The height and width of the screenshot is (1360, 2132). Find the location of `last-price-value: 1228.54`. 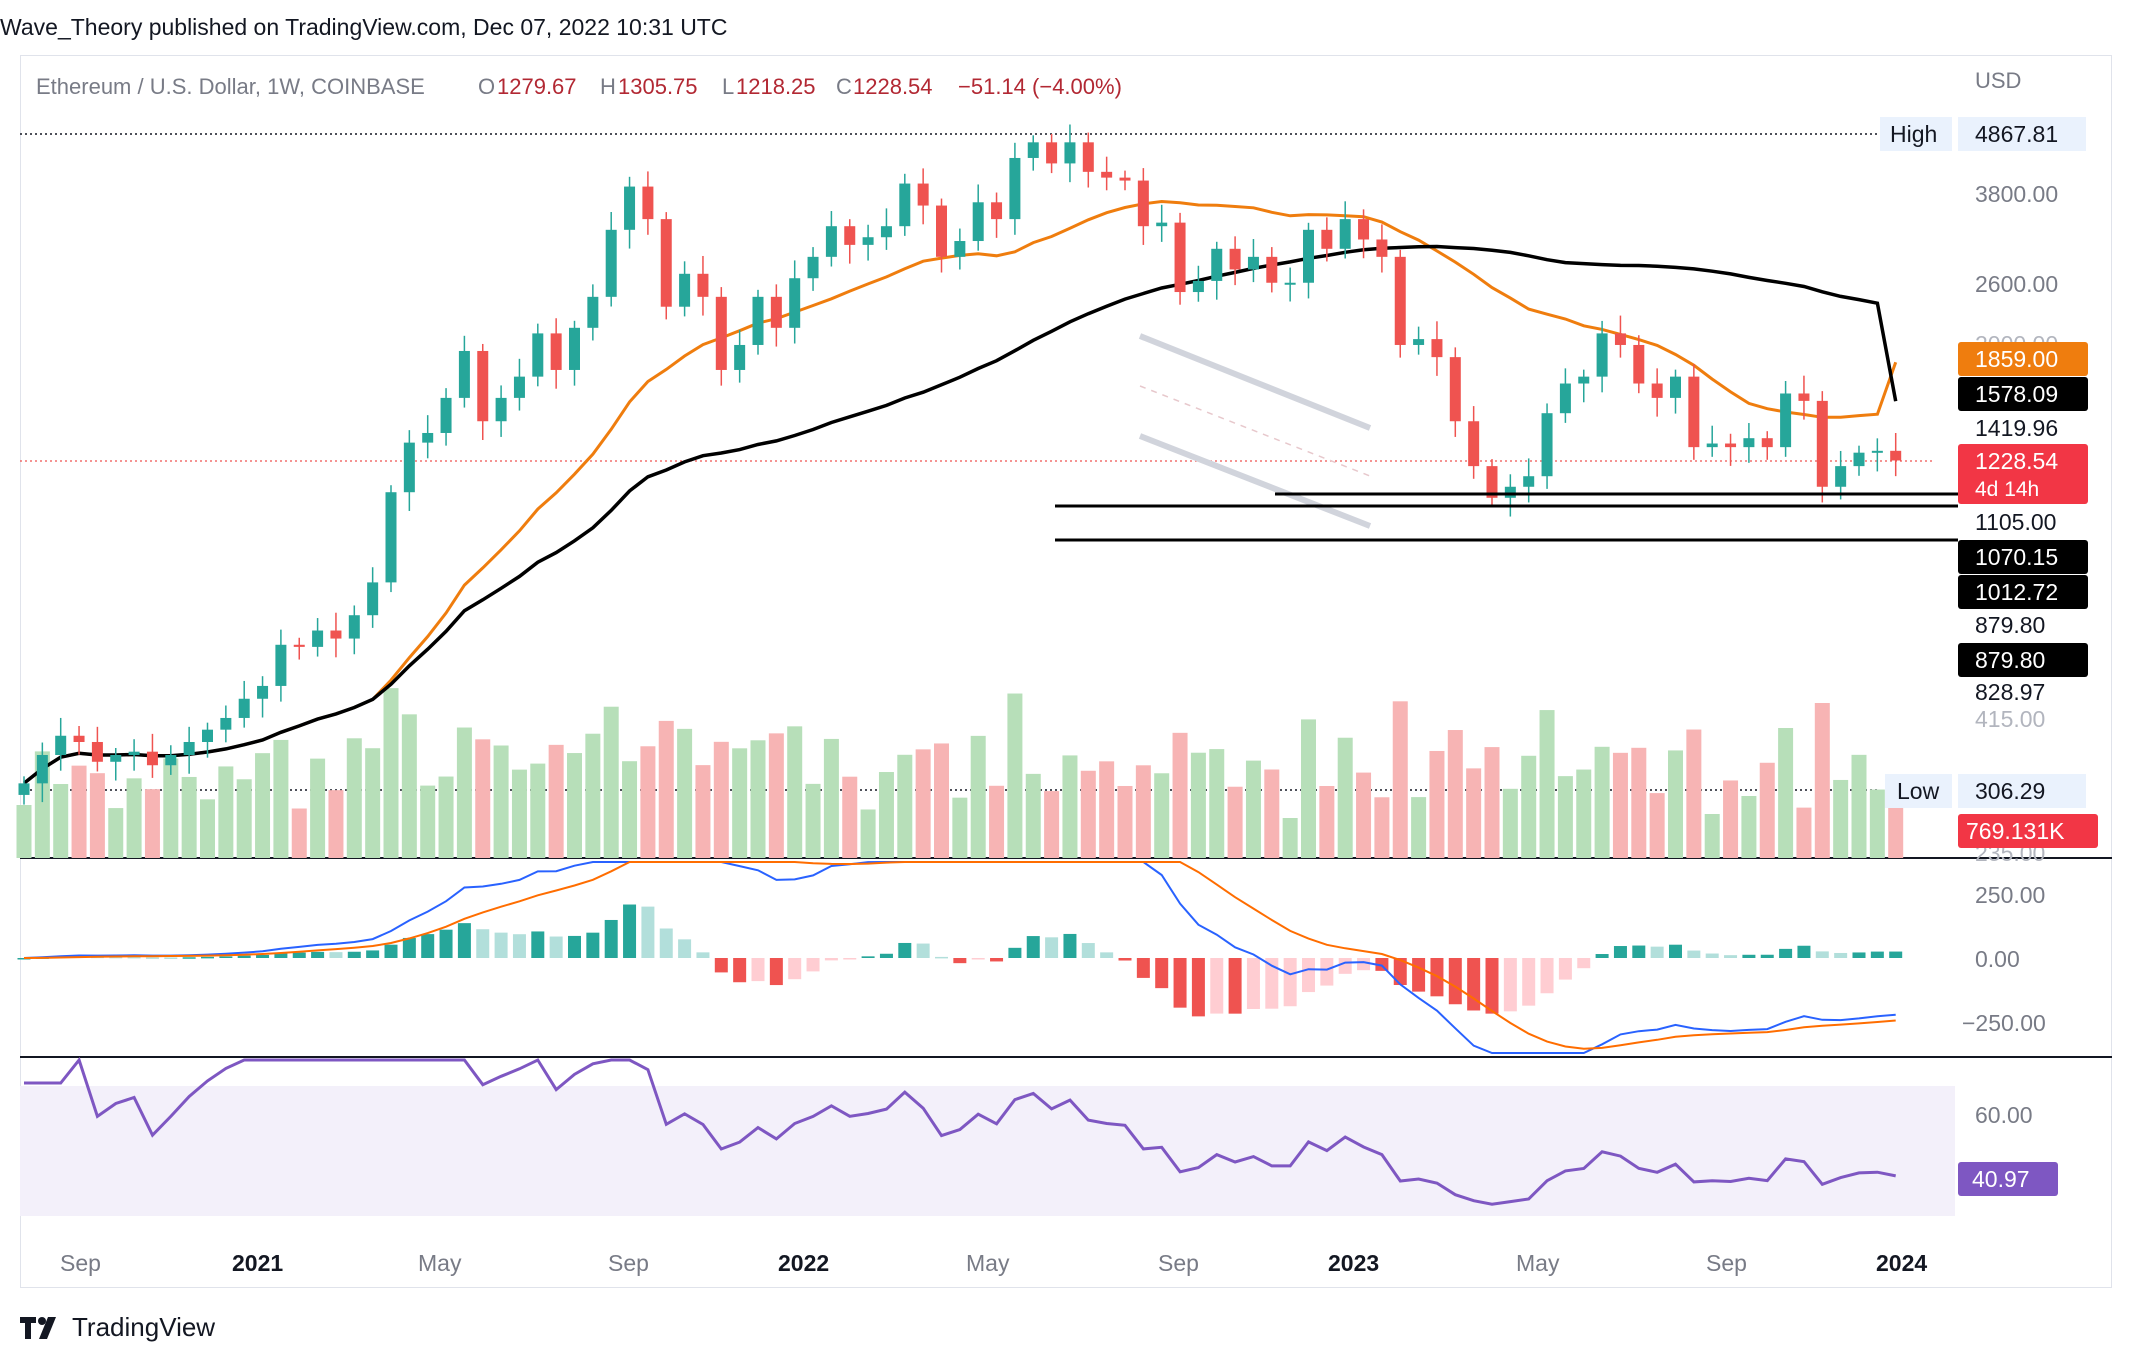

last-price-value: 1228.54 is located at coordinates (2016, 461).